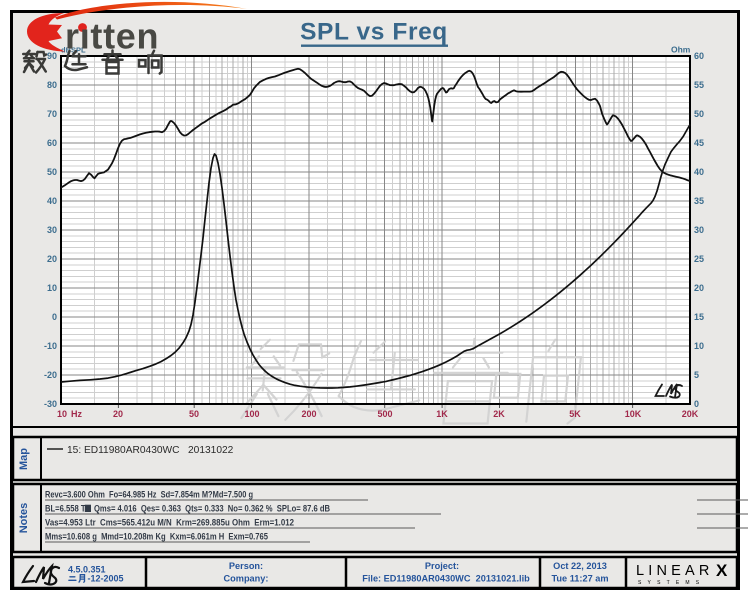  Describe the element at coordinates (442, 566) in the screenshot. I see `svg-text: Project:` at that location.